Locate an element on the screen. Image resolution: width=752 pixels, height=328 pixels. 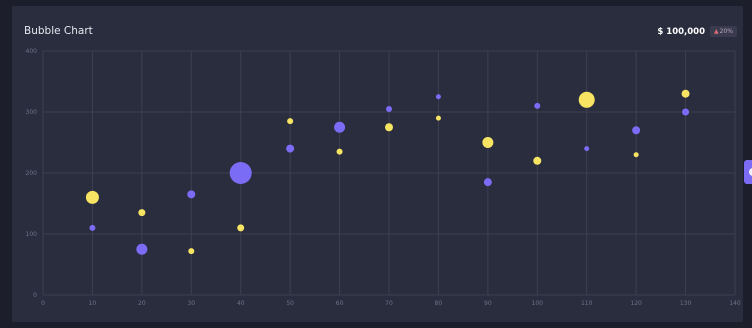
x-tick-label: 130 is located at coordinates (686, 303).